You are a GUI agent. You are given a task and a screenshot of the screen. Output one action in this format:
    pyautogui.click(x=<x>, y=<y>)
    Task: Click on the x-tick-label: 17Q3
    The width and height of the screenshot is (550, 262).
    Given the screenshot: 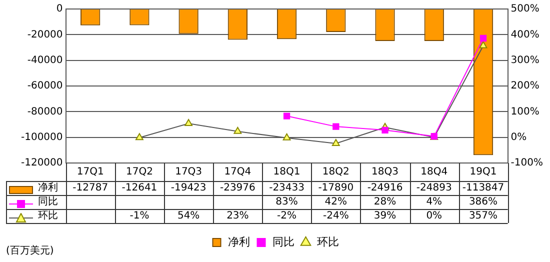 What is the action you would take?
    pyautogui.click(x=188, y=172)
    